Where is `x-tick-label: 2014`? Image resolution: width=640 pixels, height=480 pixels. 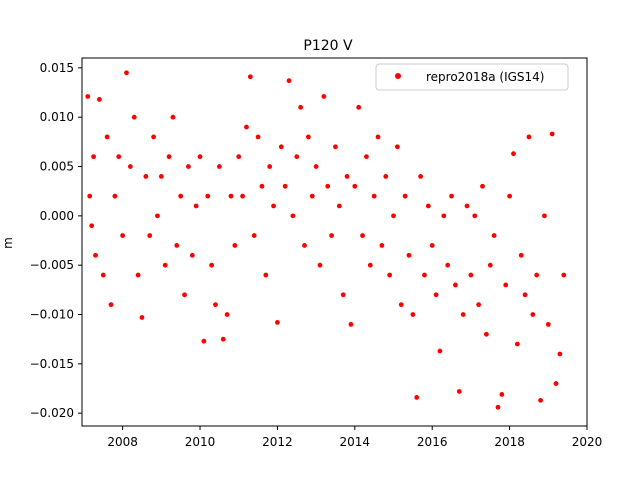
x-tick-label: 2014 is located at coordinates (355, 442).